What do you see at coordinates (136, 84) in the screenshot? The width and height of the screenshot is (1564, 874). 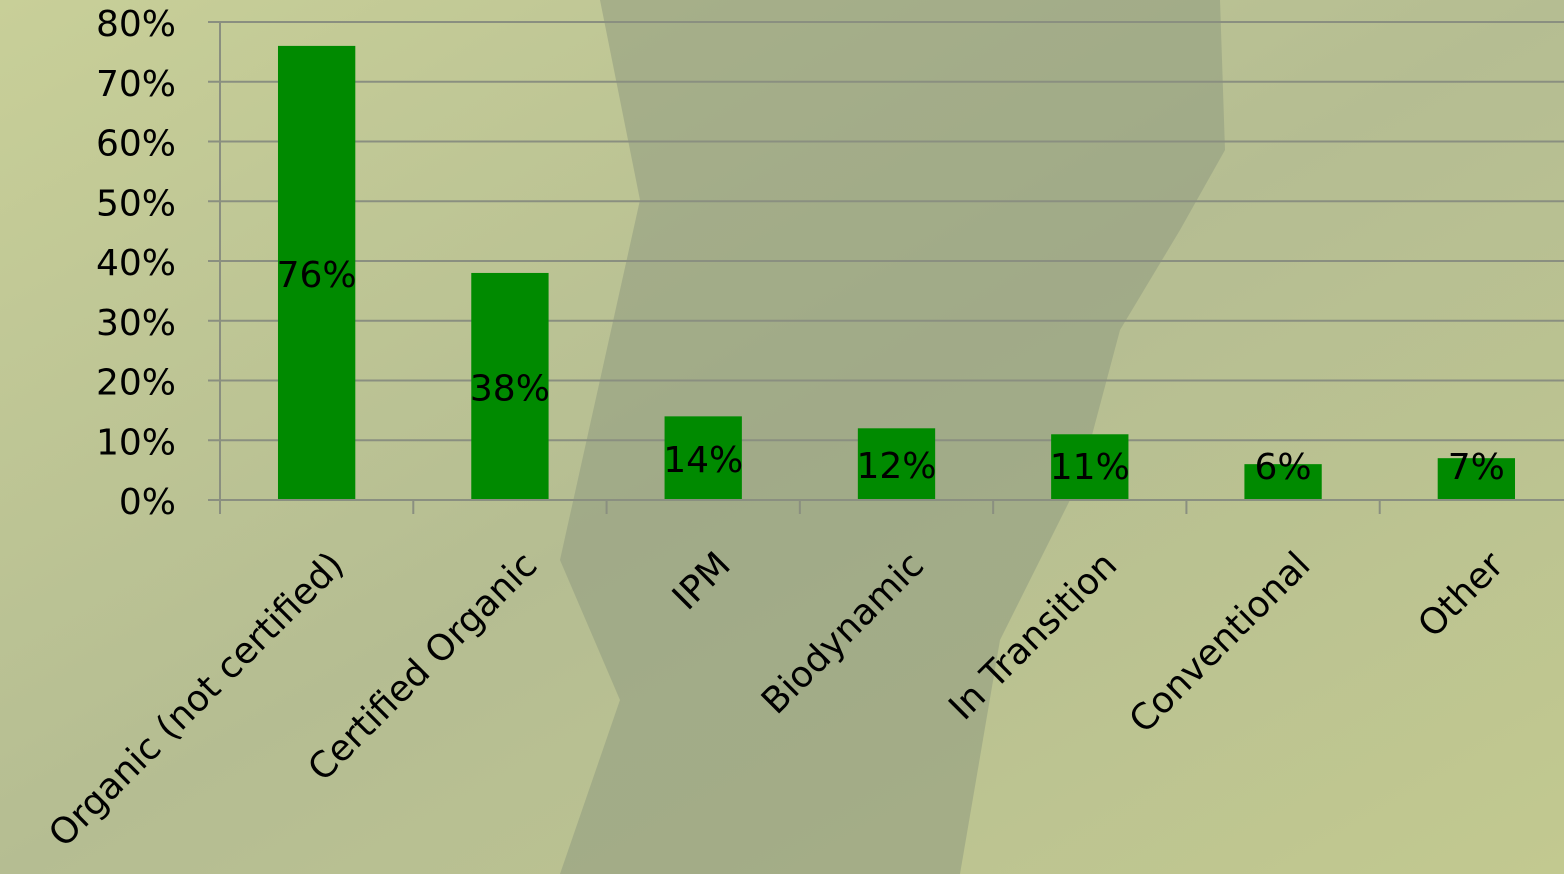 I see `y-tick-label: 70%` at bounding box center [136, 84].